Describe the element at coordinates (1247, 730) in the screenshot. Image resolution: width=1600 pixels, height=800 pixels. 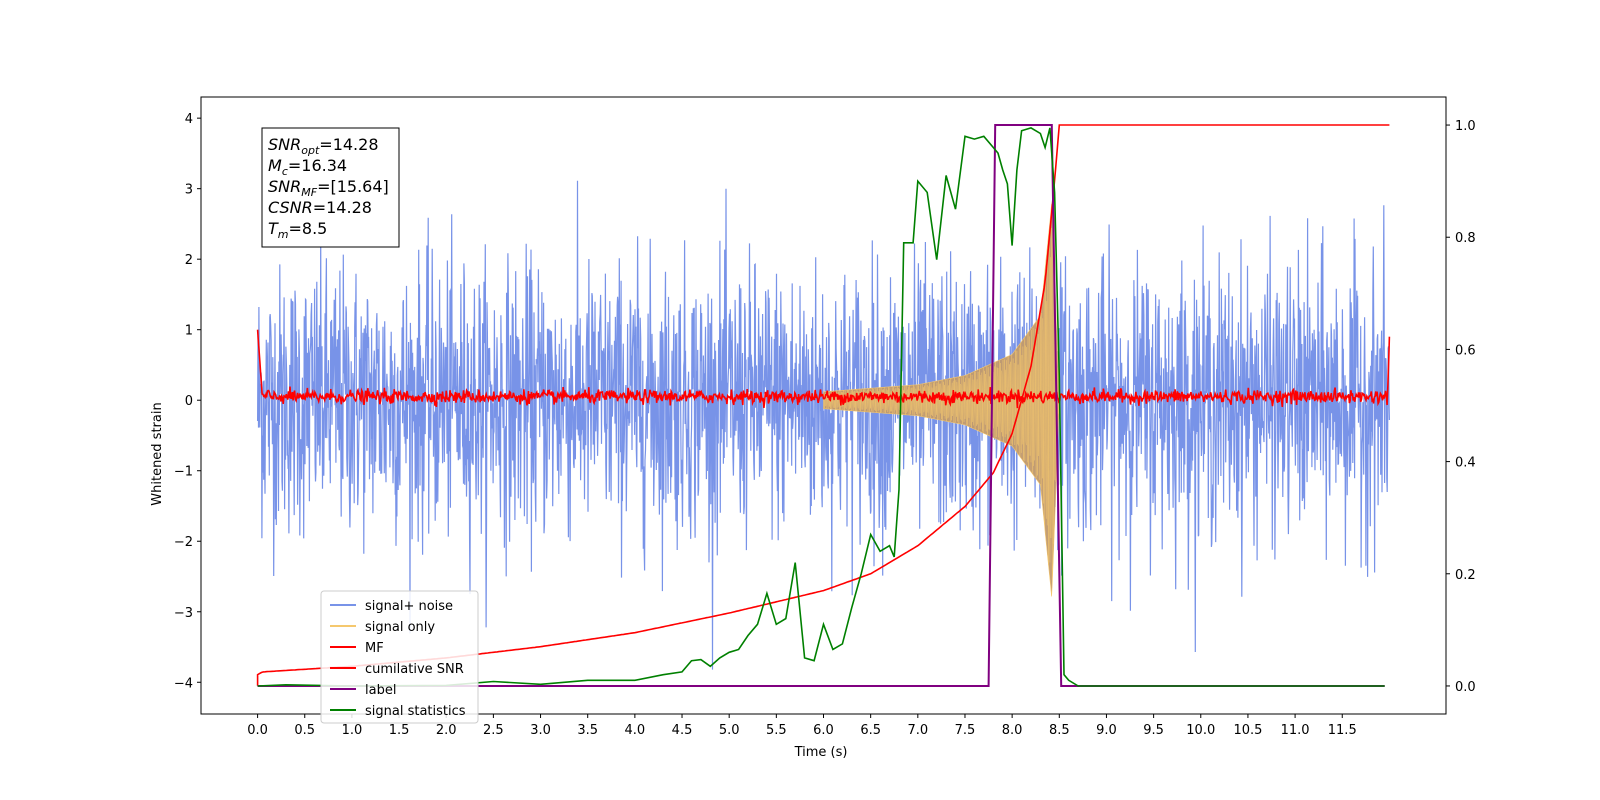
I see `x-tick-label: 10.5` at that location.